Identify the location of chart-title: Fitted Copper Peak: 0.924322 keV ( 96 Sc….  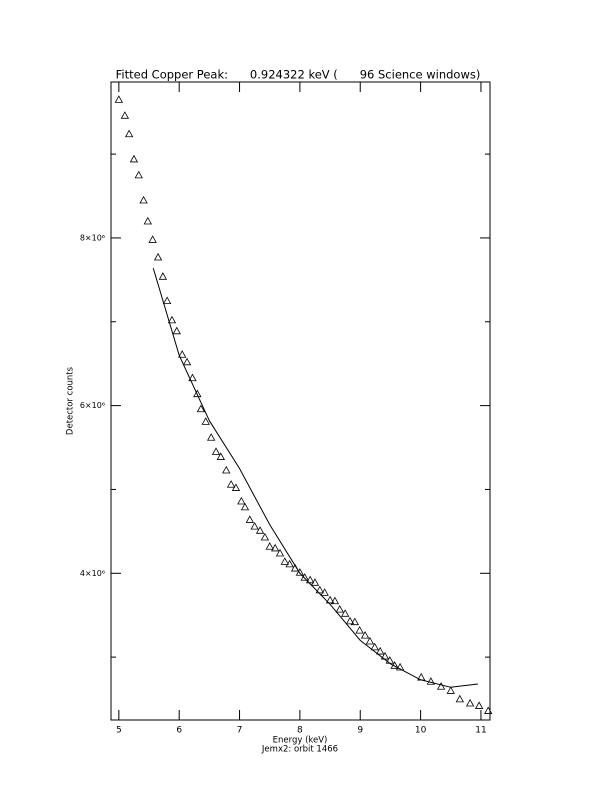
(298, 75).